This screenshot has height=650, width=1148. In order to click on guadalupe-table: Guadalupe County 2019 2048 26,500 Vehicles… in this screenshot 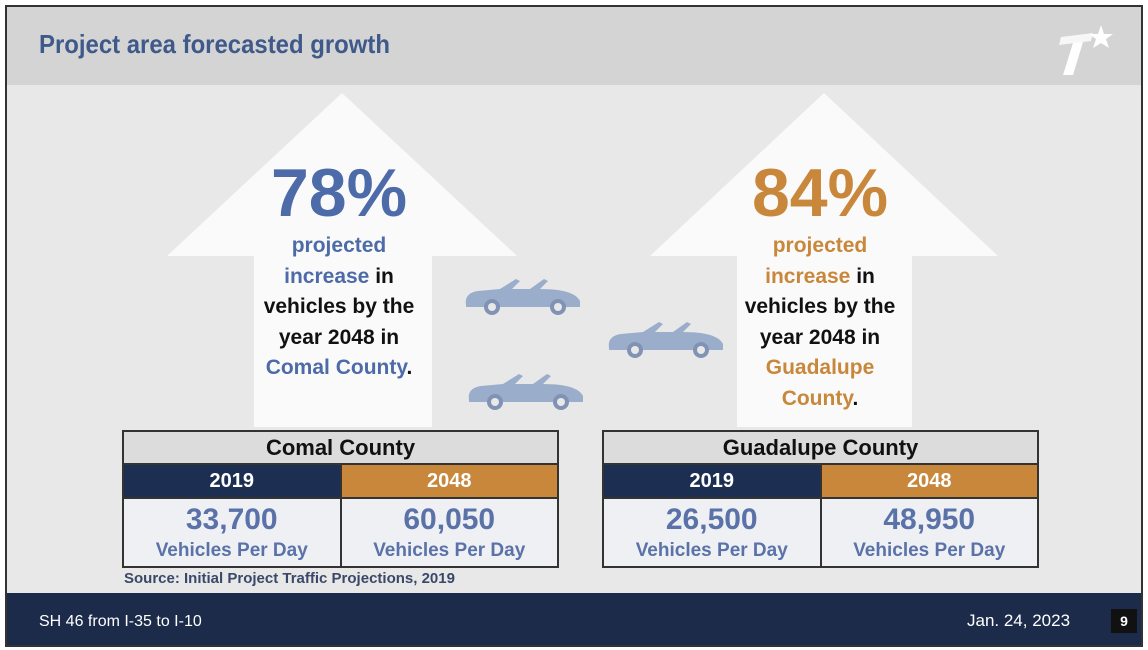, I will do `click(820, 499)`.